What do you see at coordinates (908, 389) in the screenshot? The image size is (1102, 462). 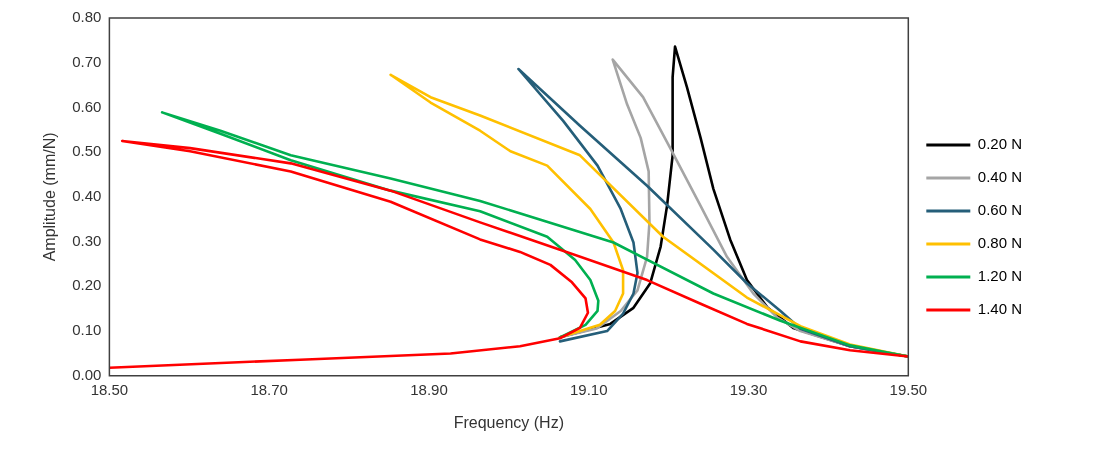 I see `x-tick-label: 19.50` at bounding box center [908, 389].